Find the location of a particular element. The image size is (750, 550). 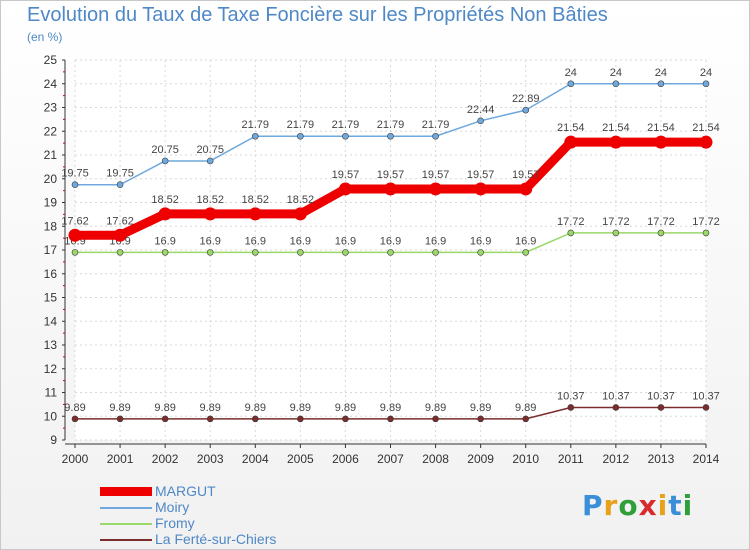

legend-swatch-fromy is located at coordinates (126, 524).